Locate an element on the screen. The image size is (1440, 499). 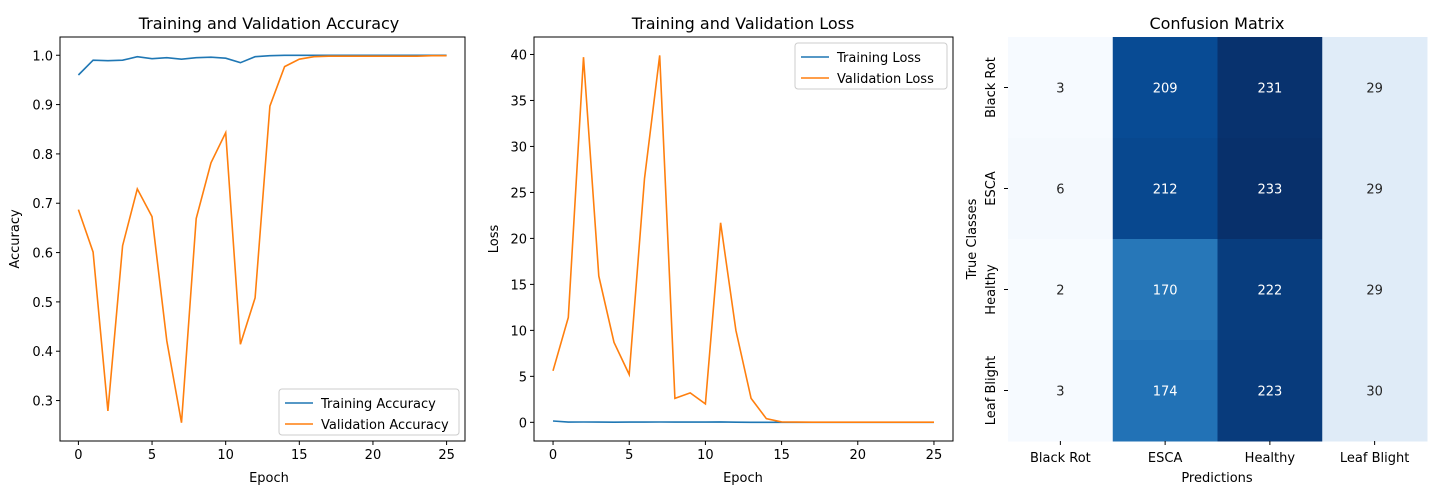
heatmap-cell-value: 209 is located at coordinates (1165, 89).